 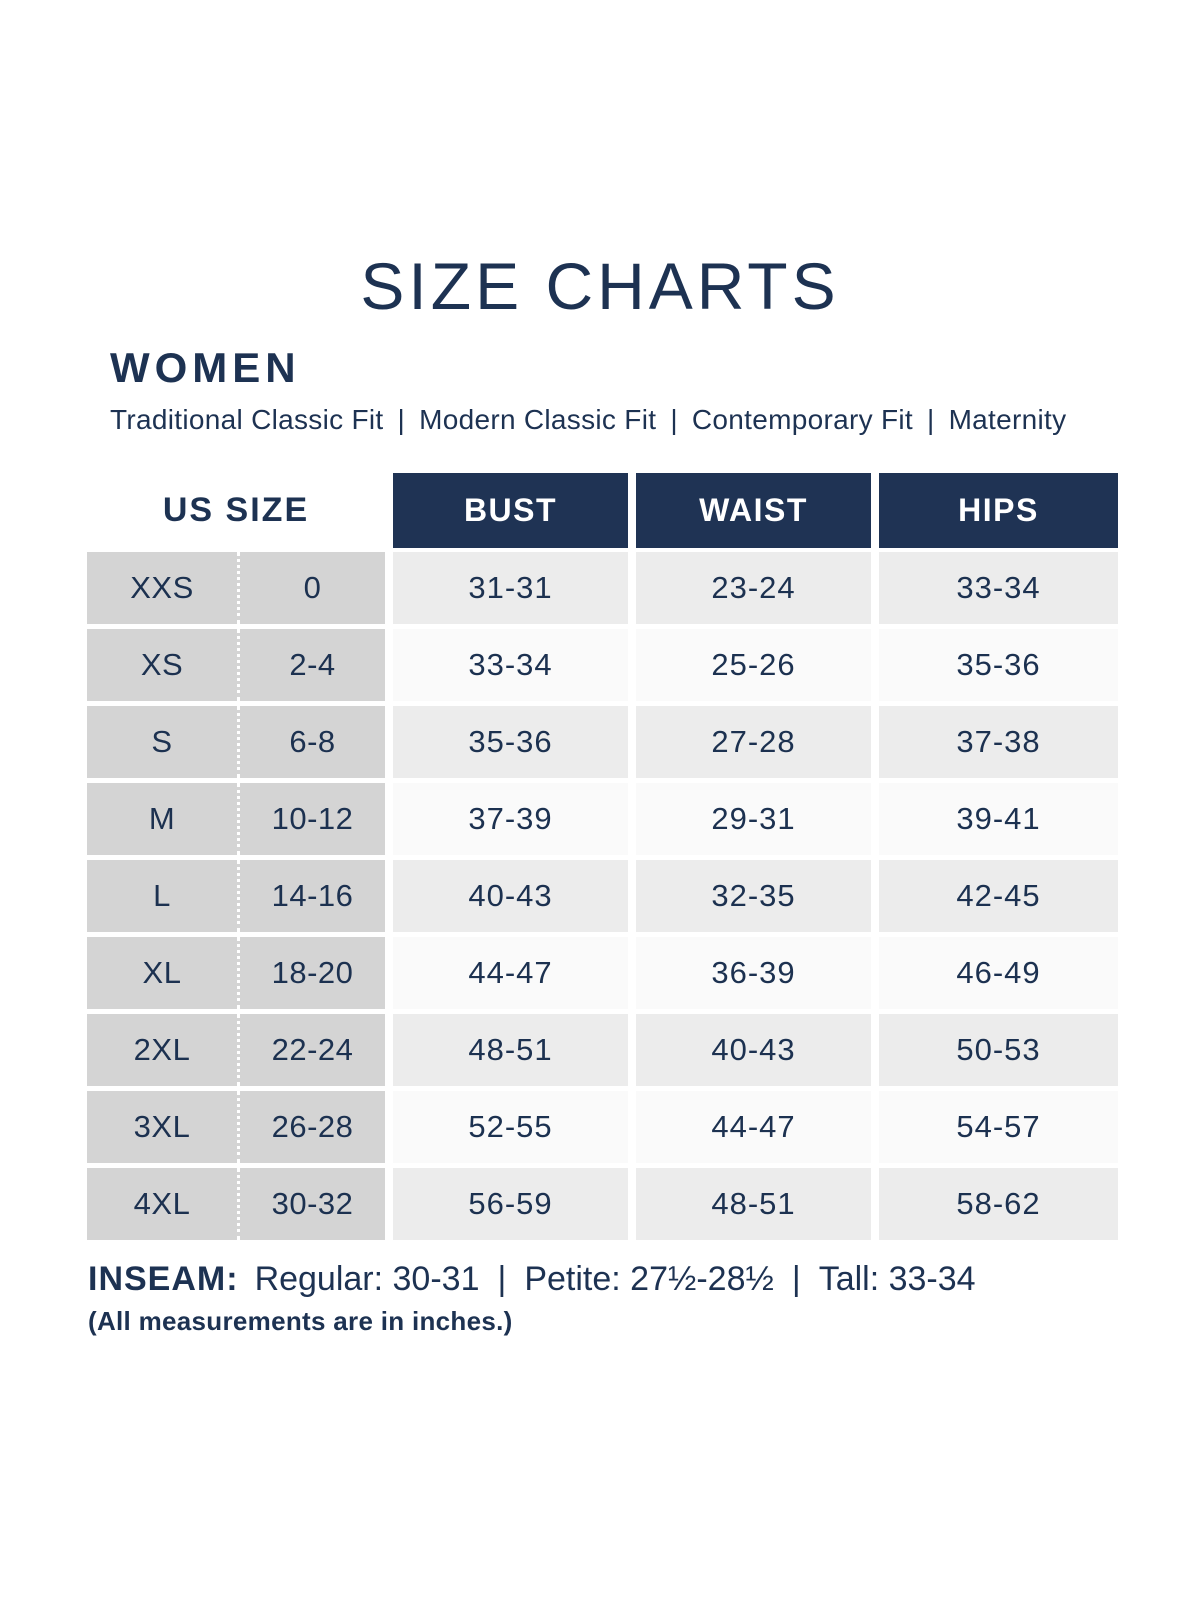 I want to click on table-row: XL 18-20 44-47 36-39 46-49, so click(x=602, y=973).